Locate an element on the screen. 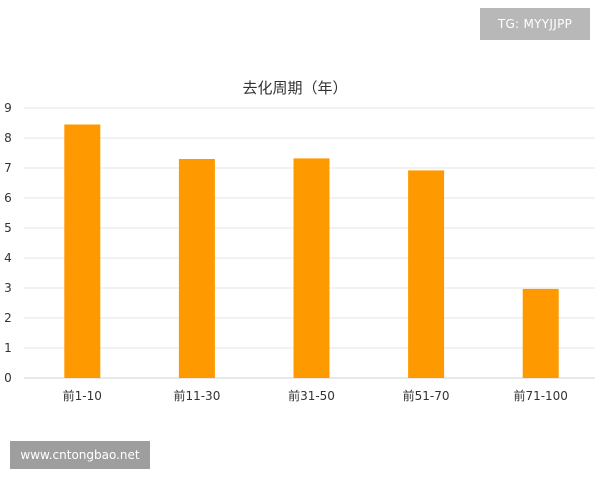 The height and width of the screenshot is (480, 600). y-axis-ticks: 0 1 2 3 4 5 6 7 8 9 is located at coordinates (8, 243).